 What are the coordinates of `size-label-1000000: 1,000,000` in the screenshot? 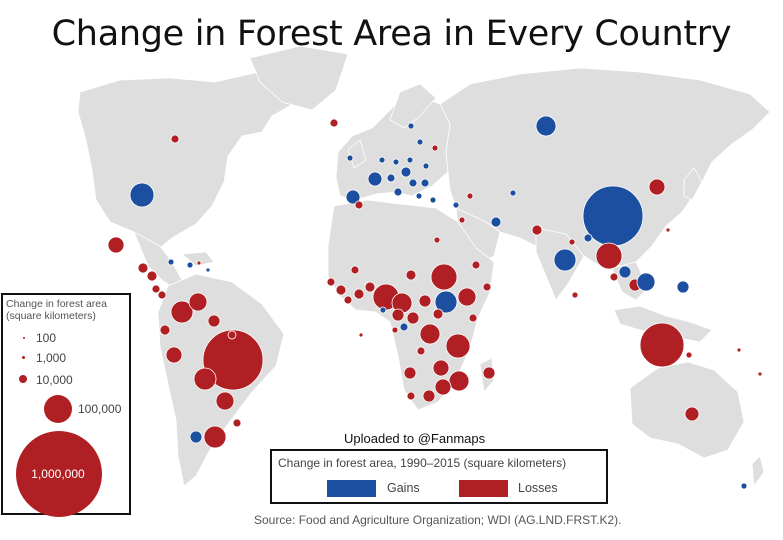 It's located at (58, 474).